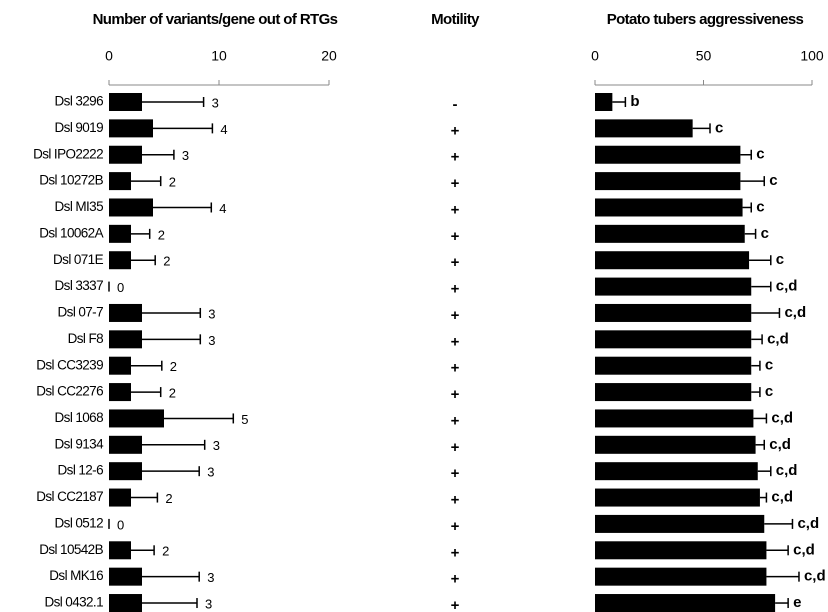 The image size is (828, 612). I want to click on category-label: Dsl 3296, so click(79, 101).